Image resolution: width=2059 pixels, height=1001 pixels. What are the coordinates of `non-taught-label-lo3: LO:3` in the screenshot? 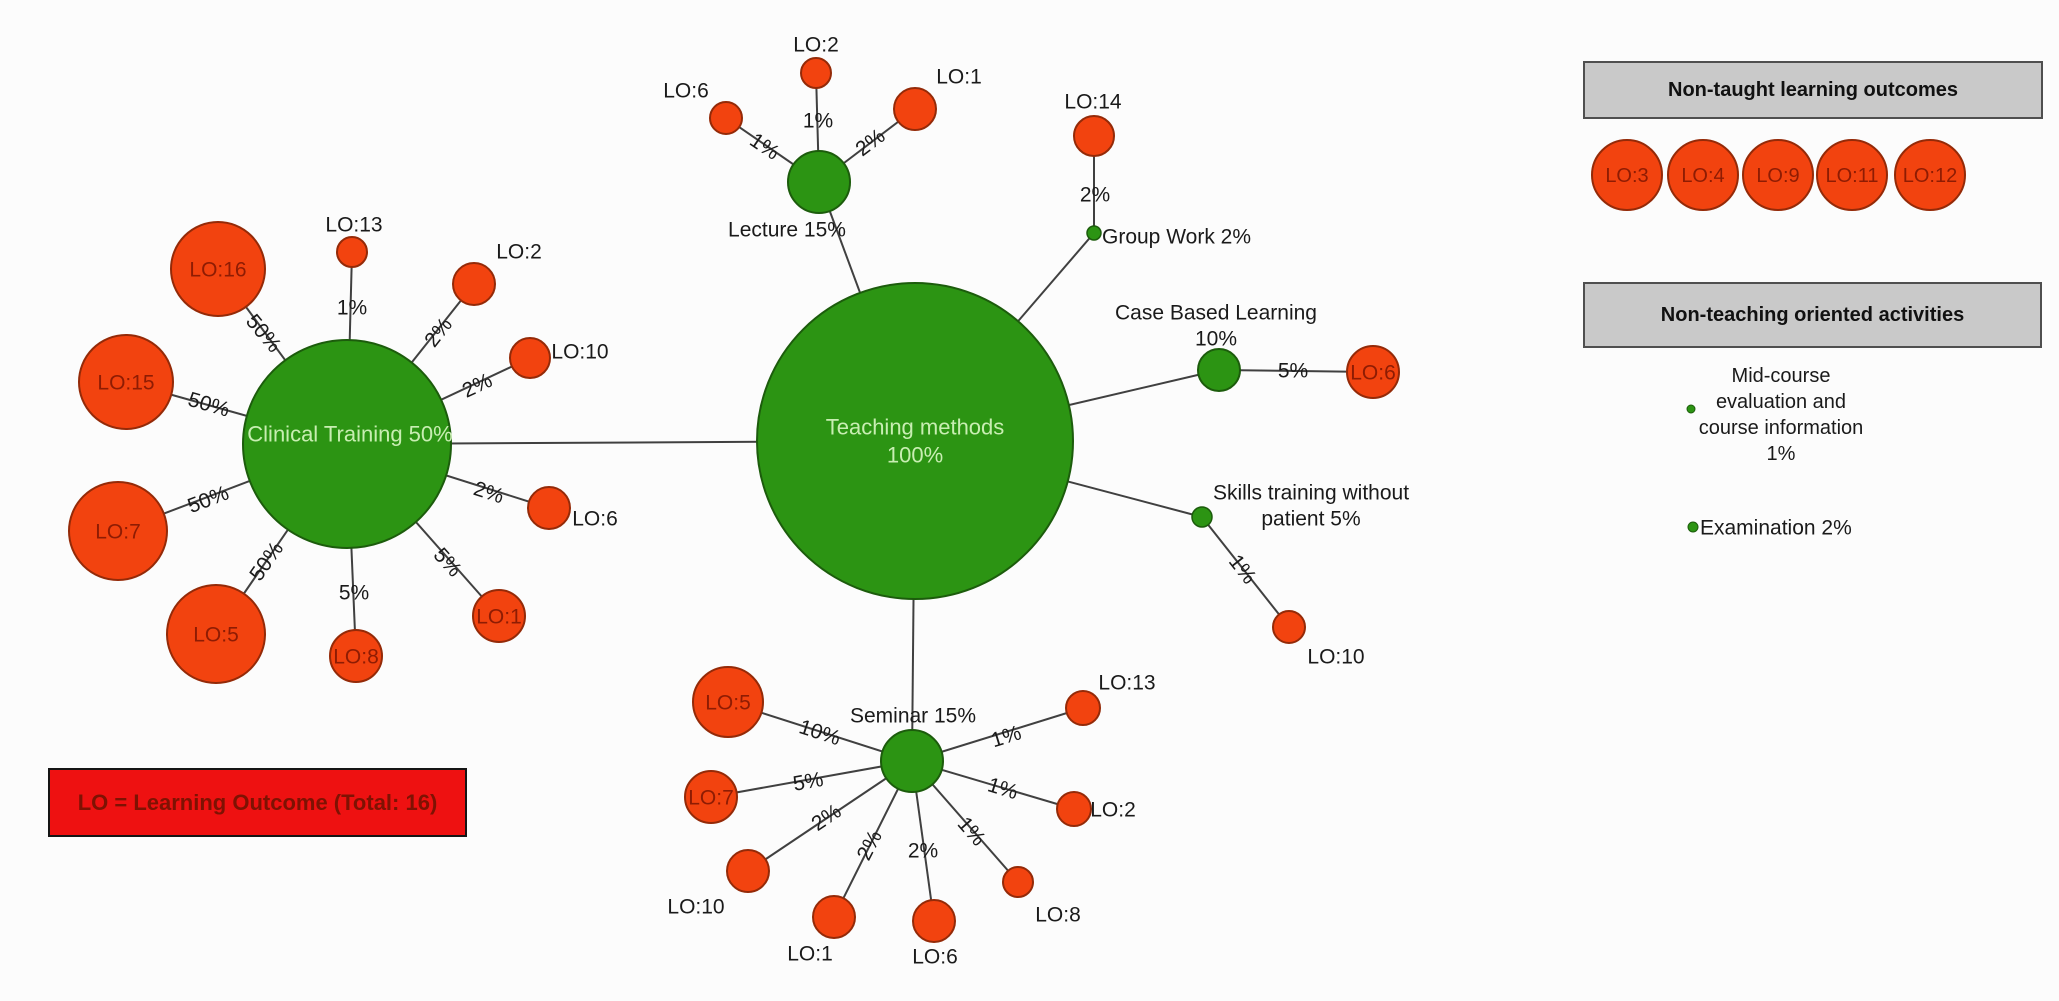 It's located at (1626, 176).